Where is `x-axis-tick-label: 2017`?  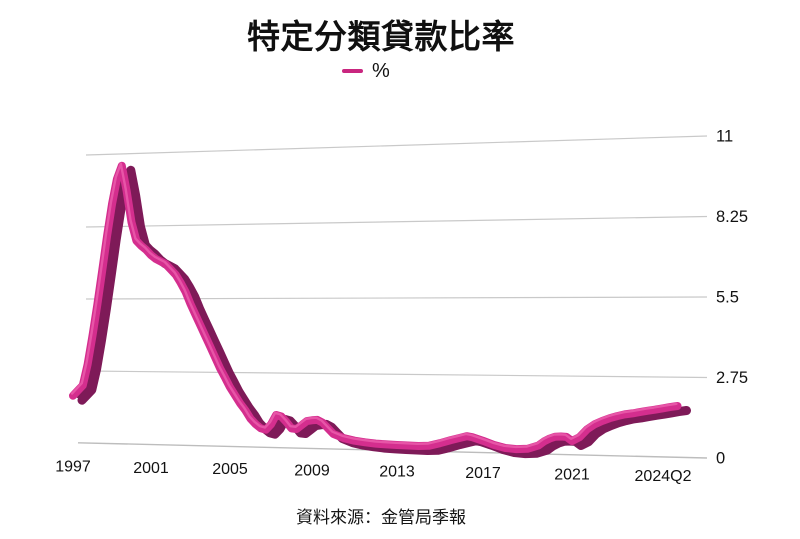 x-axis-tick-label: 2017 is located at coordinates (483, 473).